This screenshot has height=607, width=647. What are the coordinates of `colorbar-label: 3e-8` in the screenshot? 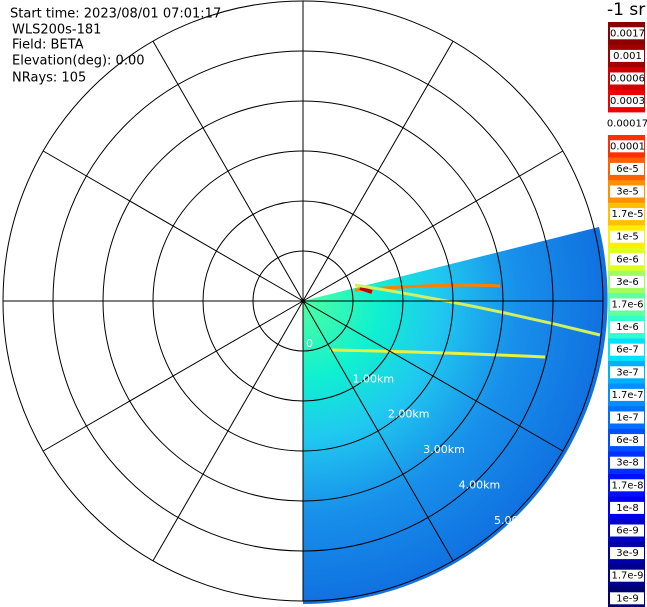 It's located at (627, 463).